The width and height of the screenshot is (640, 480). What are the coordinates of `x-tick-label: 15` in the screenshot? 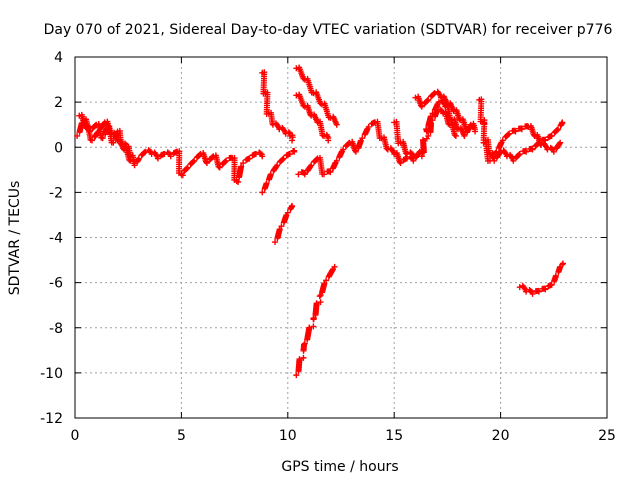 It's located at (394, 436).